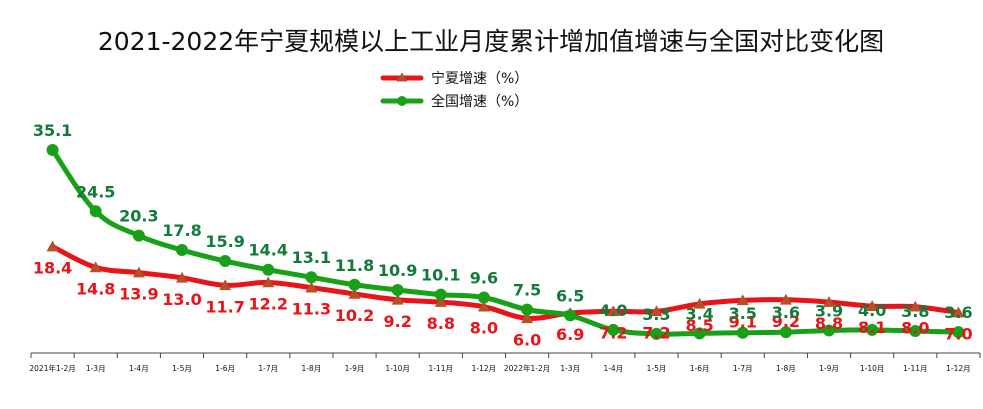  I want to click on value-label-national: 20.3, so click(138, 216).